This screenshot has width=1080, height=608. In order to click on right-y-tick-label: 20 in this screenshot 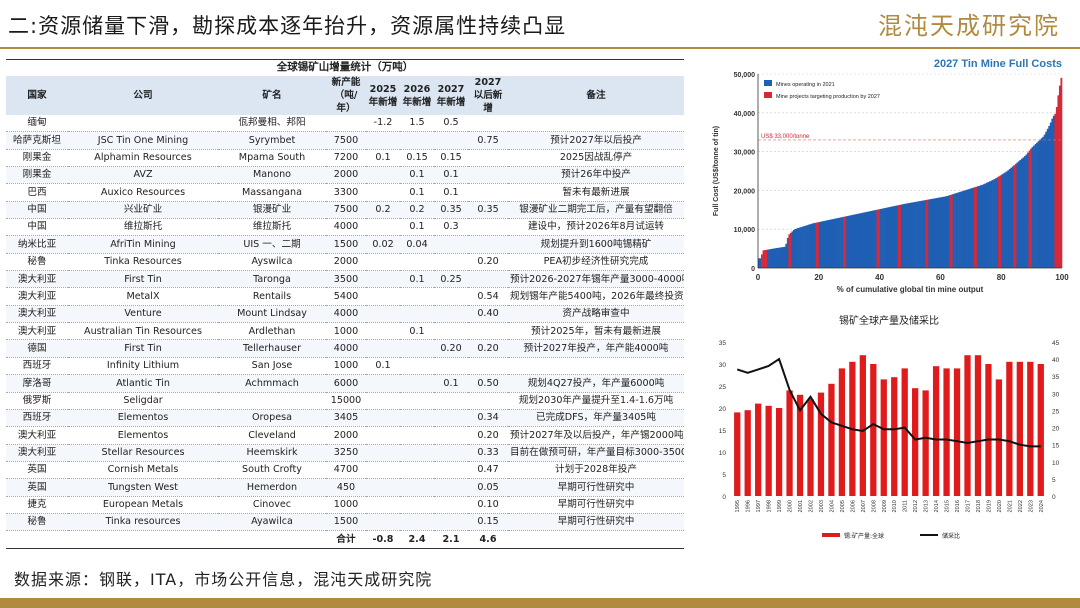, I will do `click(1056, 429)`.